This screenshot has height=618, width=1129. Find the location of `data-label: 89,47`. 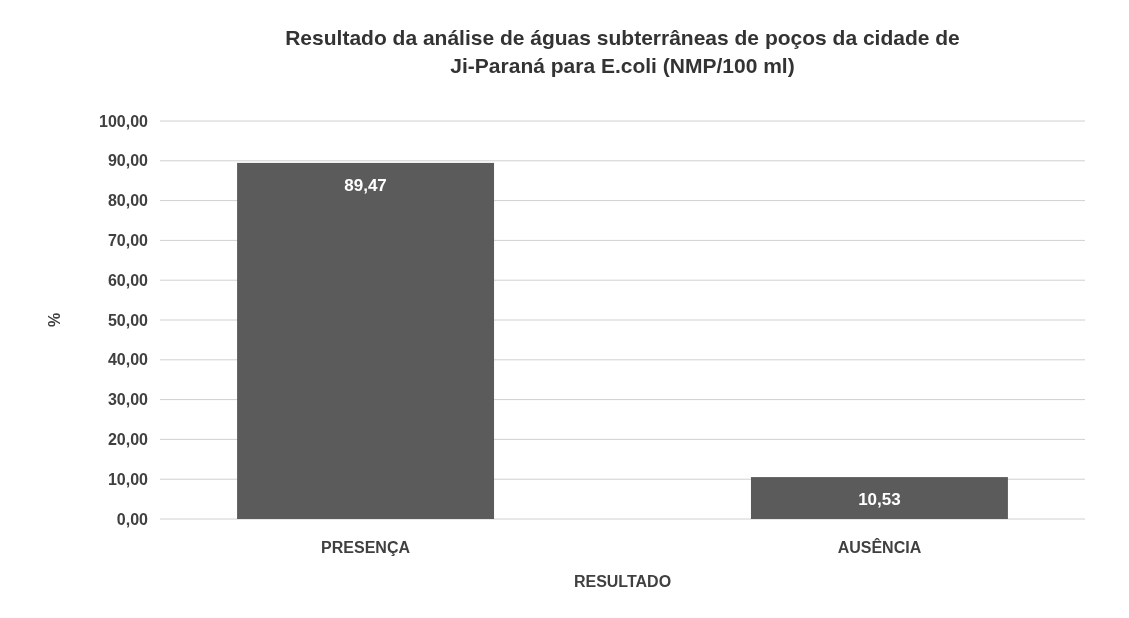

data-label: 89,47 is located at coordinates (365, 185).